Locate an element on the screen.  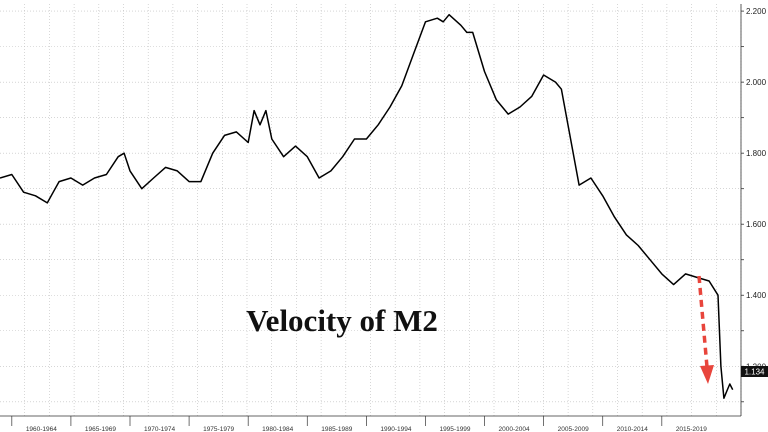
y-tick-label: 1.600 is located at coordinates (756, 224).